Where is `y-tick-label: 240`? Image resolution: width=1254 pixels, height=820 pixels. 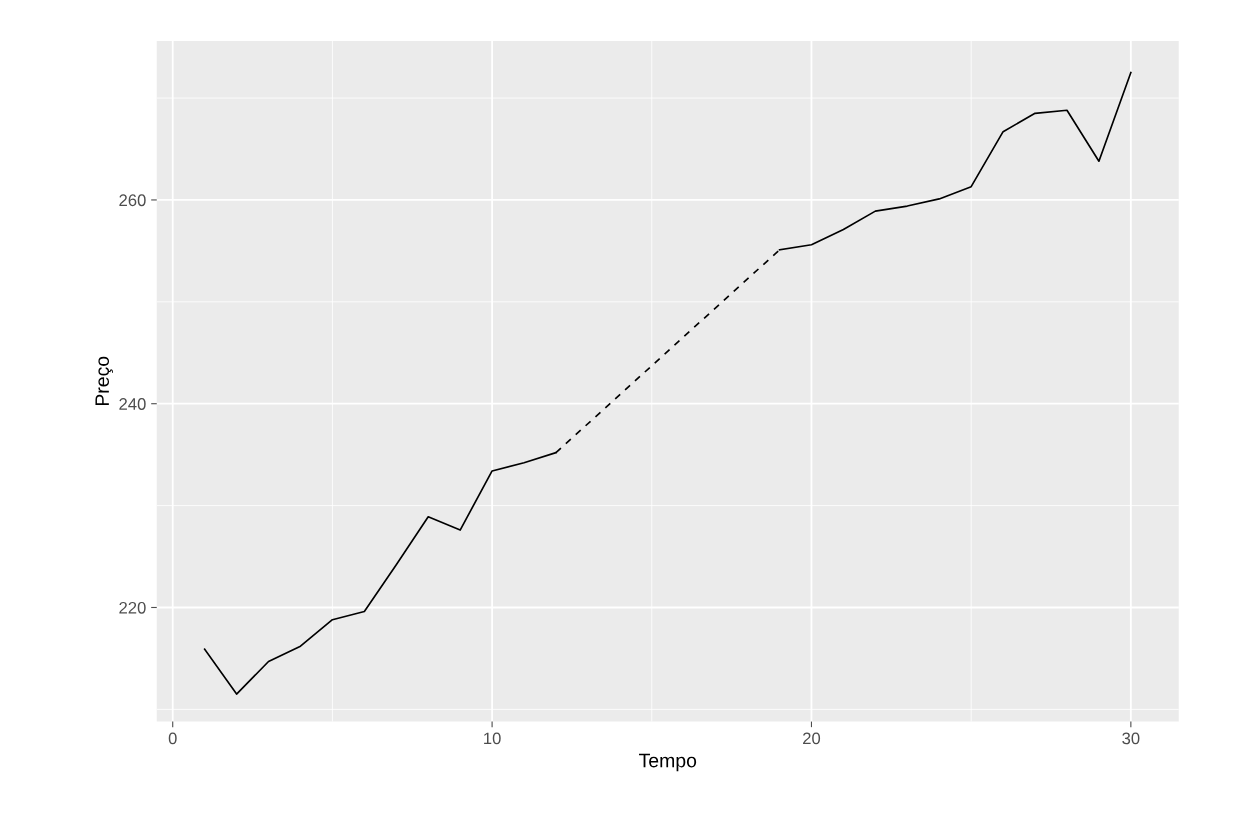 y-tick-label: 240 is located at coordinates (132, 404).